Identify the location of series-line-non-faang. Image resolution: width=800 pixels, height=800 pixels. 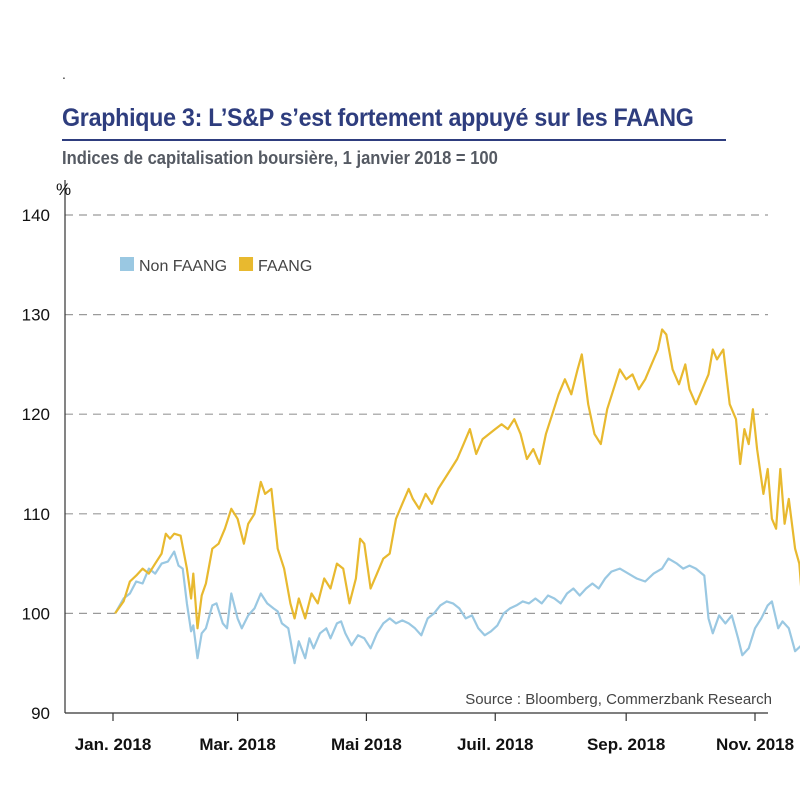
(457, 607).